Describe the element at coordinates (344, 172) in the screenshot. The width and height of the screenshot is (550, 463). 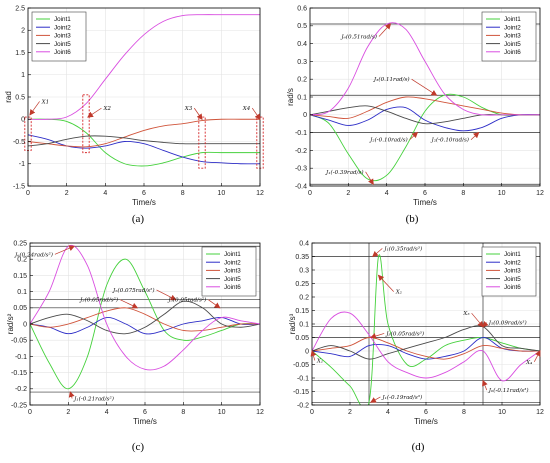
I see `annotation-label: J₁(-0.39rad/s)` at that location.